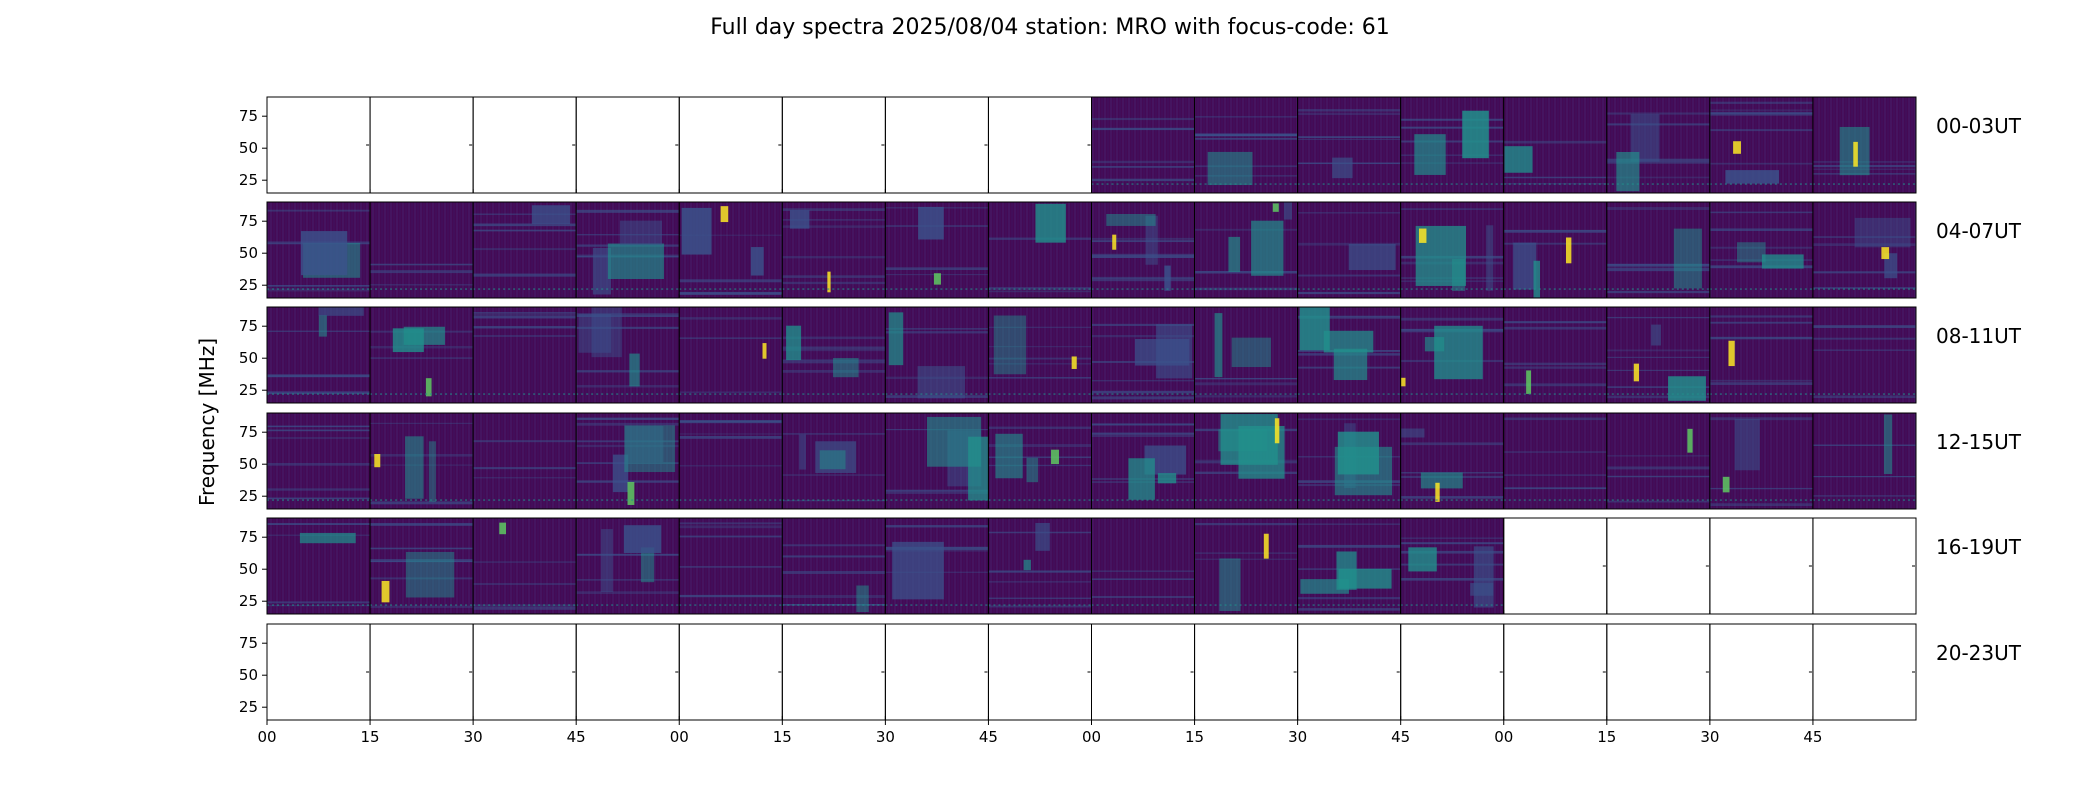 This screenshot has width=2100, height=800. Describe the element at coordinates (1979, 336) in the screenshot. I see `row-label: 08-11UT` at that location.